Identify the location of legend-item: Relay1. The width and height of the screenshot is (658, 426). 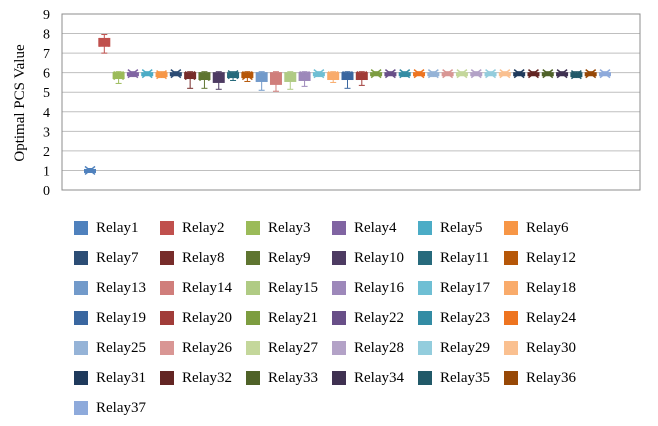
(106, 228).